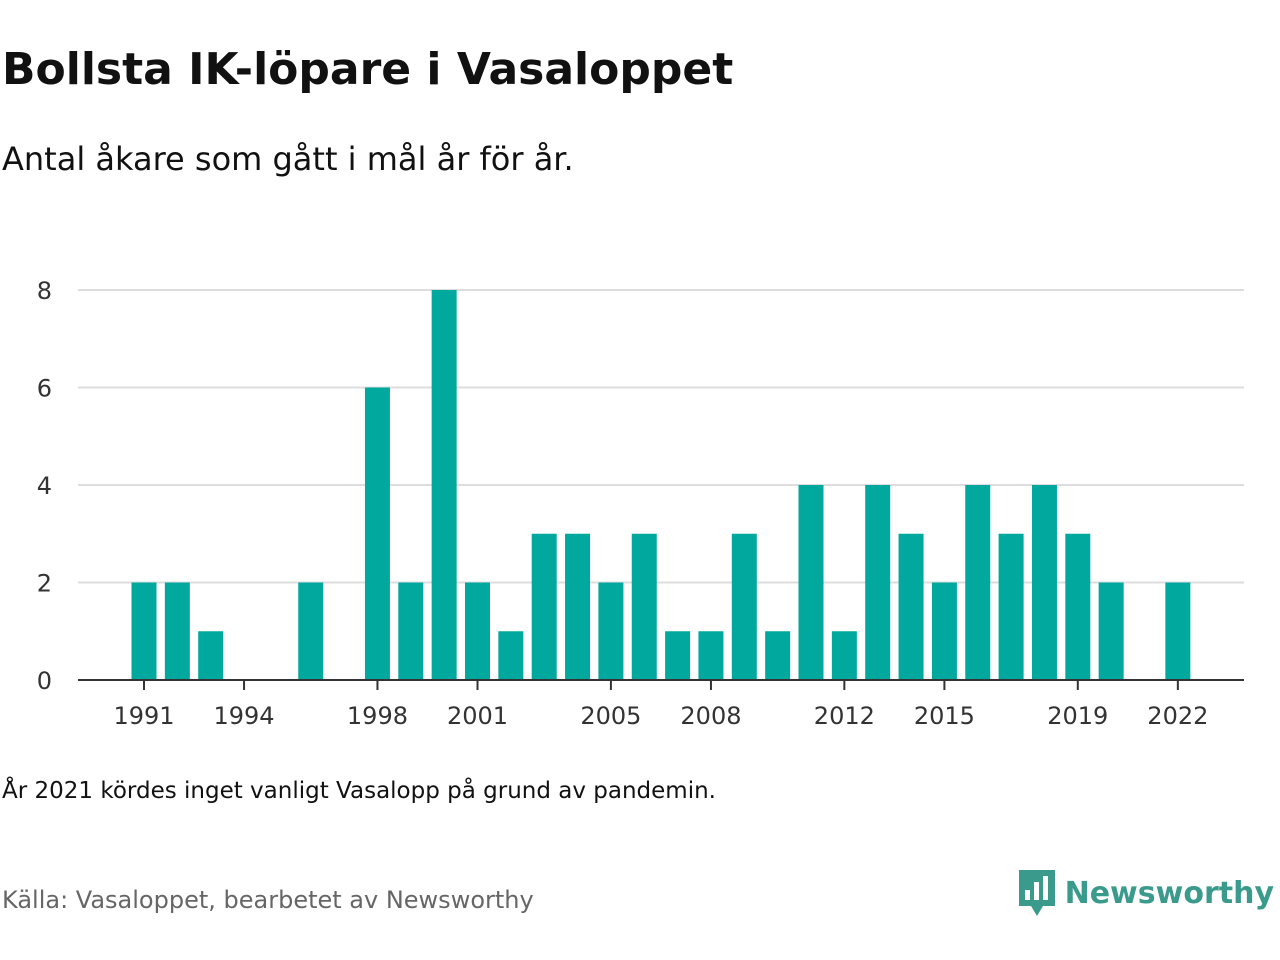 Image resolution: width=1280 pixels, height=960 pixels. What do you see at coordinates (44, 584) in the screenshot?
I see `y-tick-label: 2` at bounding box center [44, 584].